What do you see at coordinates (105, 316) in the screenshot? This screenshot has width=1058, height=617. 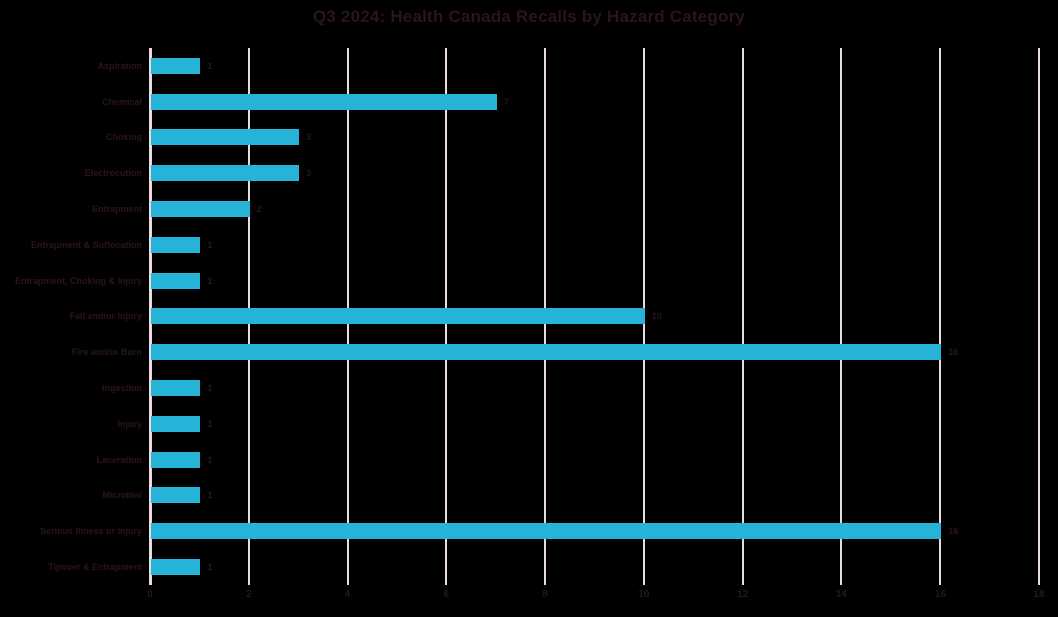 I see `category-label: Fall and/or Injury` at bounding box center [105, 316].